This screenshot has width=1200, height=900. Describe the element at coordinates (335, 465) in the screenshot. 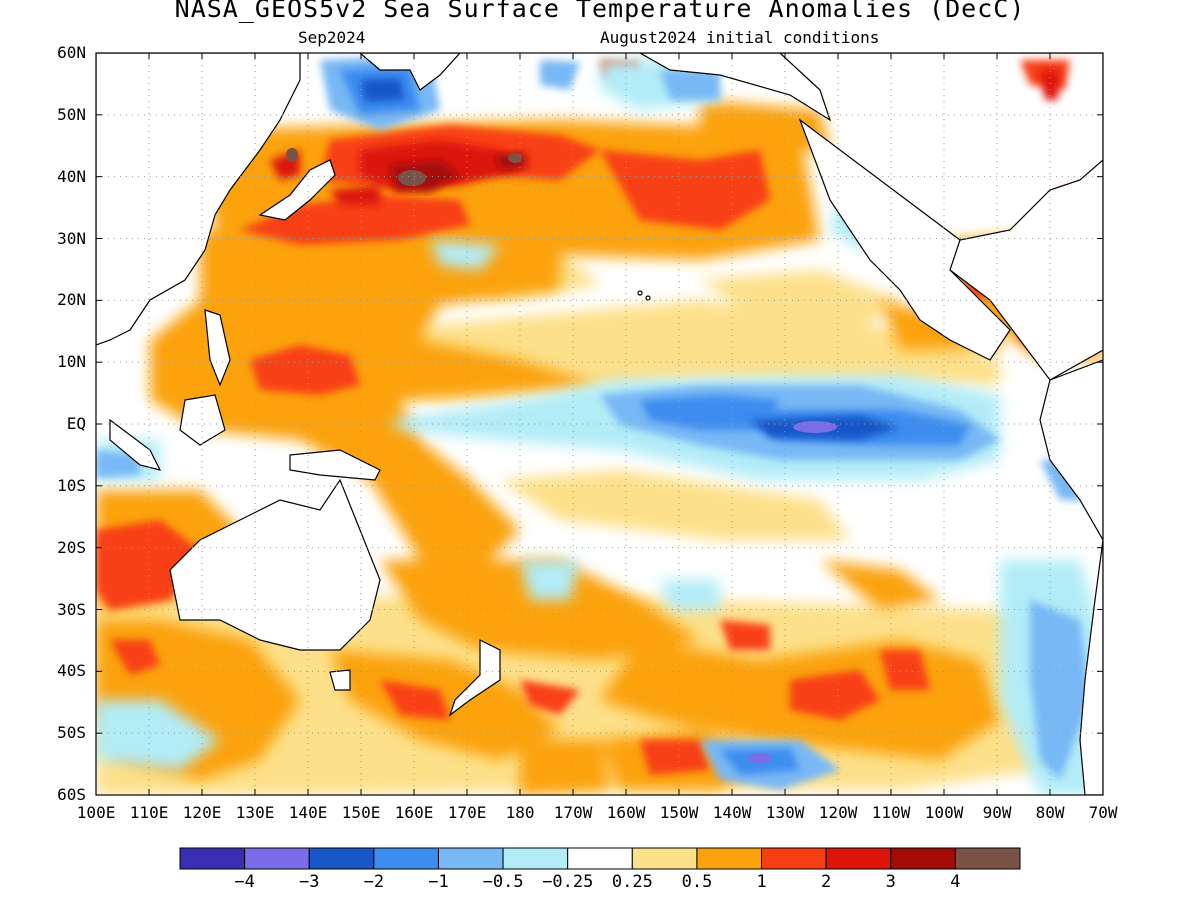

I see `new-guinea-landmass` at that location.